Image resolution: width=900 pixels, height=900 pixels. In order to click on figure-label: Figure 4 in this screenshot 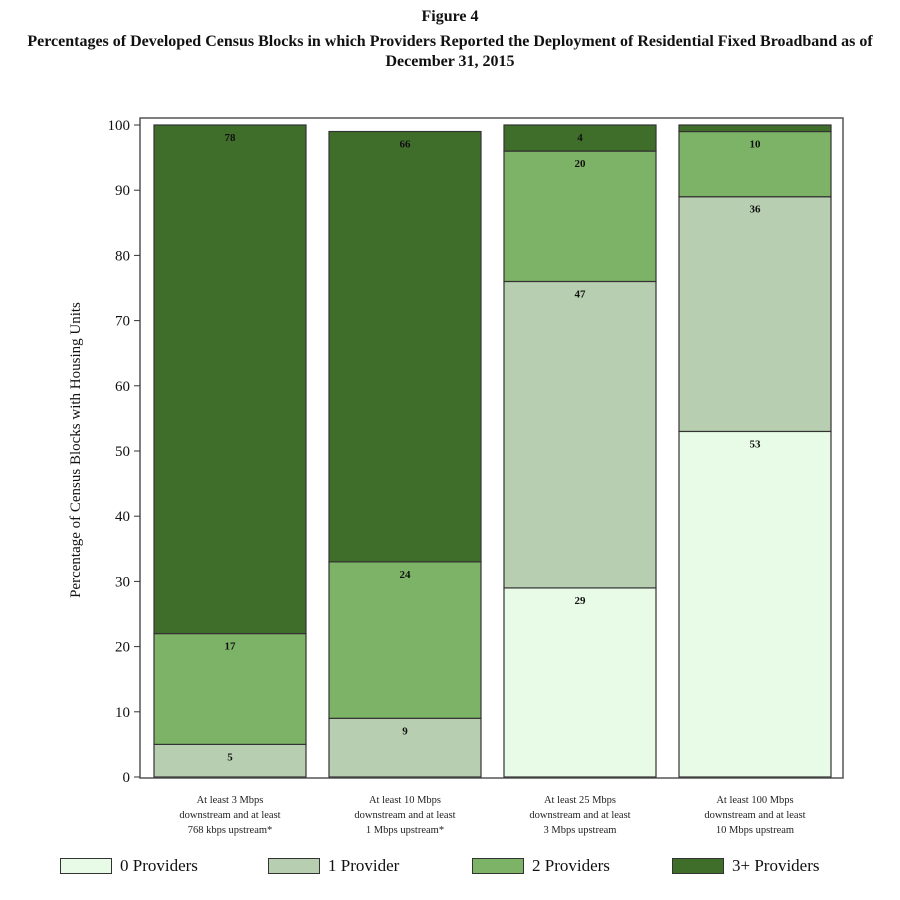, I will do `click(450, 16)`.